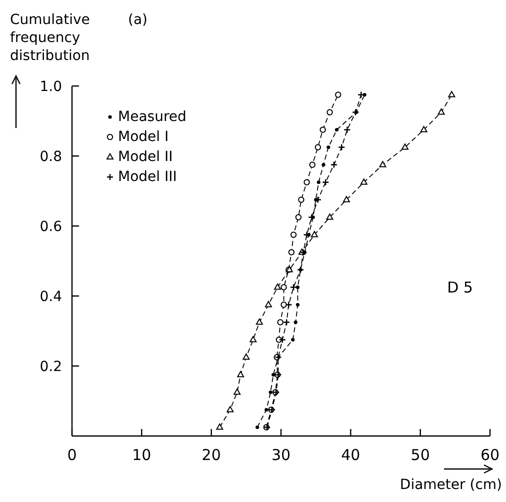 This screenshot has width=506, height=502. I want to click on x-tick-label: 50, so click(420, 455).